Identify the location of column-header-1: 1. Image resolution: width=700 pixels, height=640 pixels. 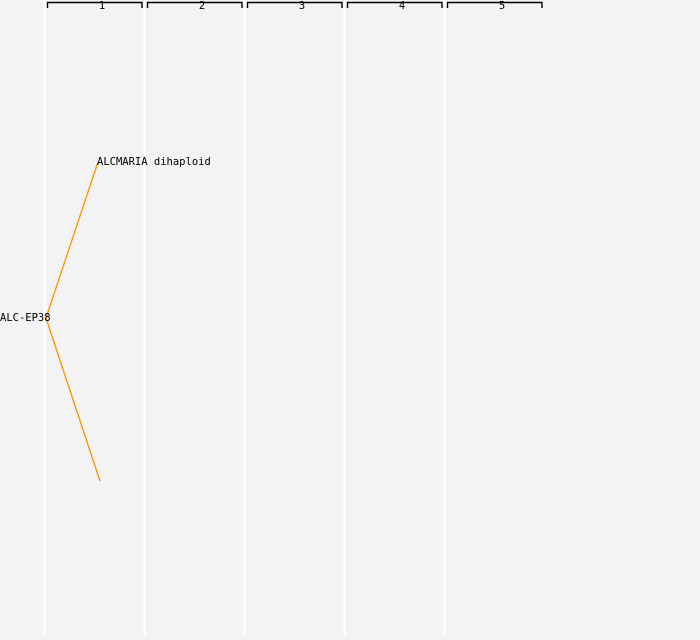
(102, 6).